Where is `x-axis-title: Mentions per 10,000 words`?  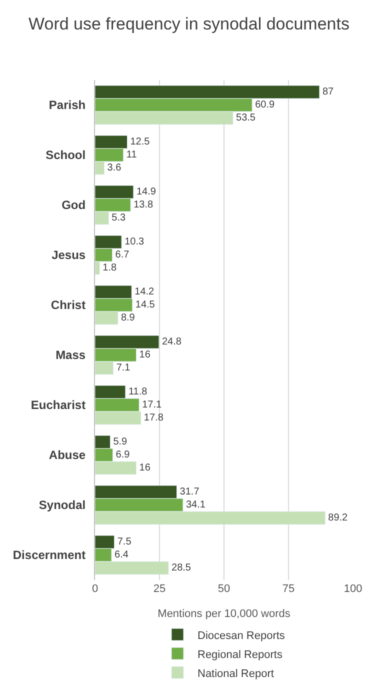 x-axis-title: Mentions per 10,000 words is located at coordinates (224, 614).